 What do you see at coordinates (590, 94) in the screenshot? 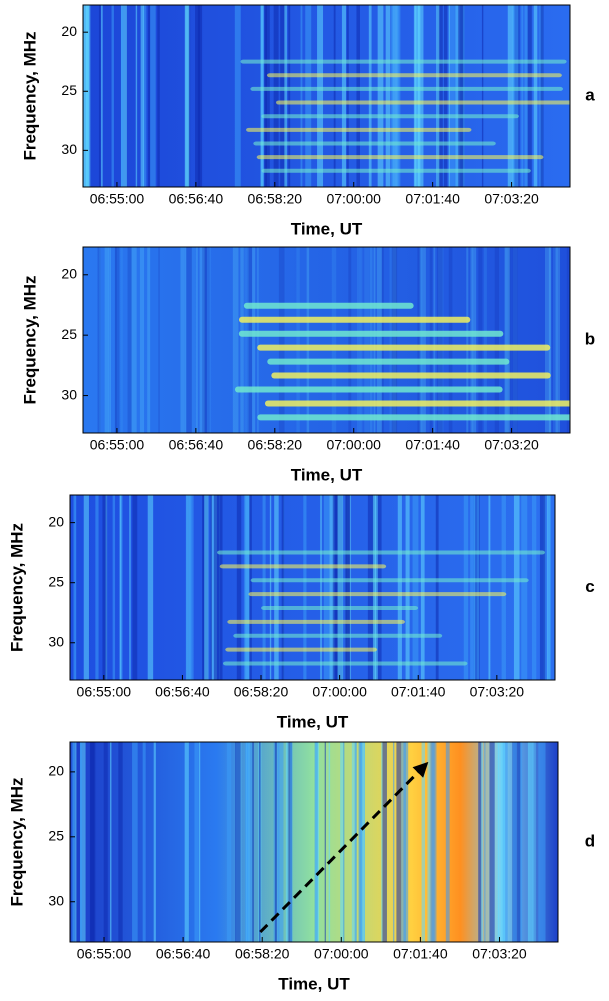
I see `panel-label: a` at bounding box center [590, 94].